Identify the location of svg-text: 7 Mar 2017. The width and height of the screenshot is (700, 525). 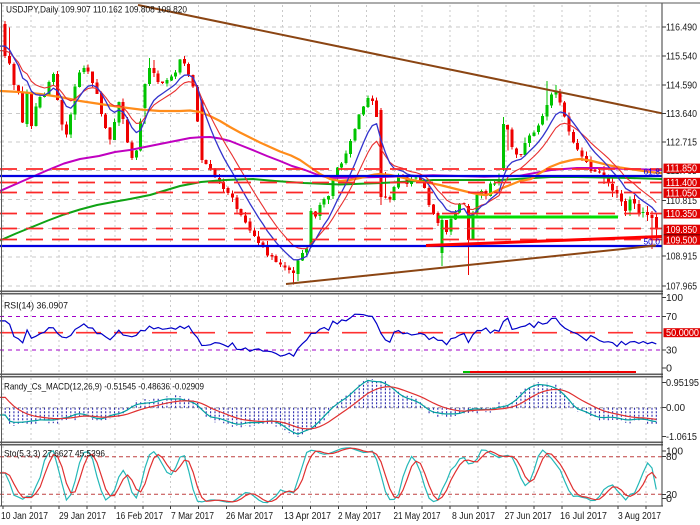
(192, 516).